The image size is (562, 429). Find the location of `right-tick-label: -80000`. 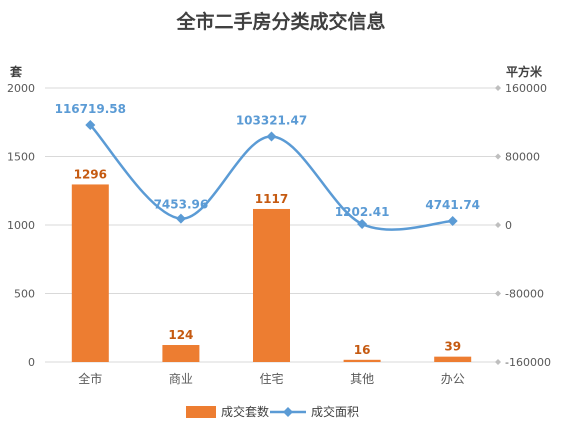

right-tick-label: -80000 is located at coordinates (524, 294).